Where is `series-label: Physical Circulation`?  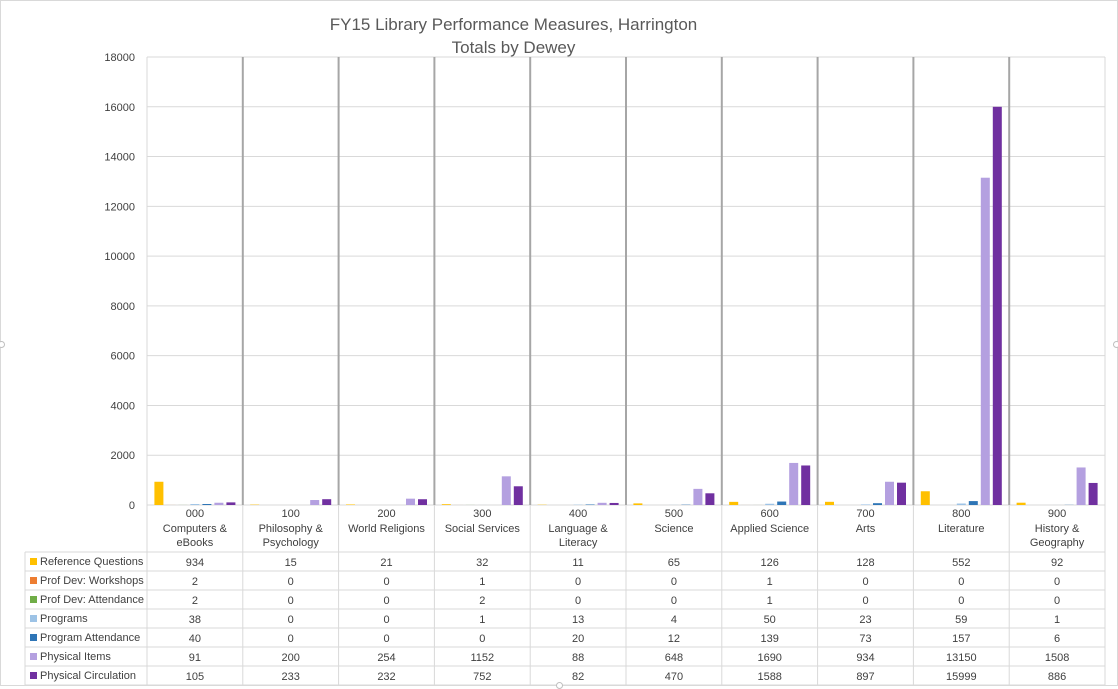
series-label: Physical Circulation is located at coordinates (88, 676).